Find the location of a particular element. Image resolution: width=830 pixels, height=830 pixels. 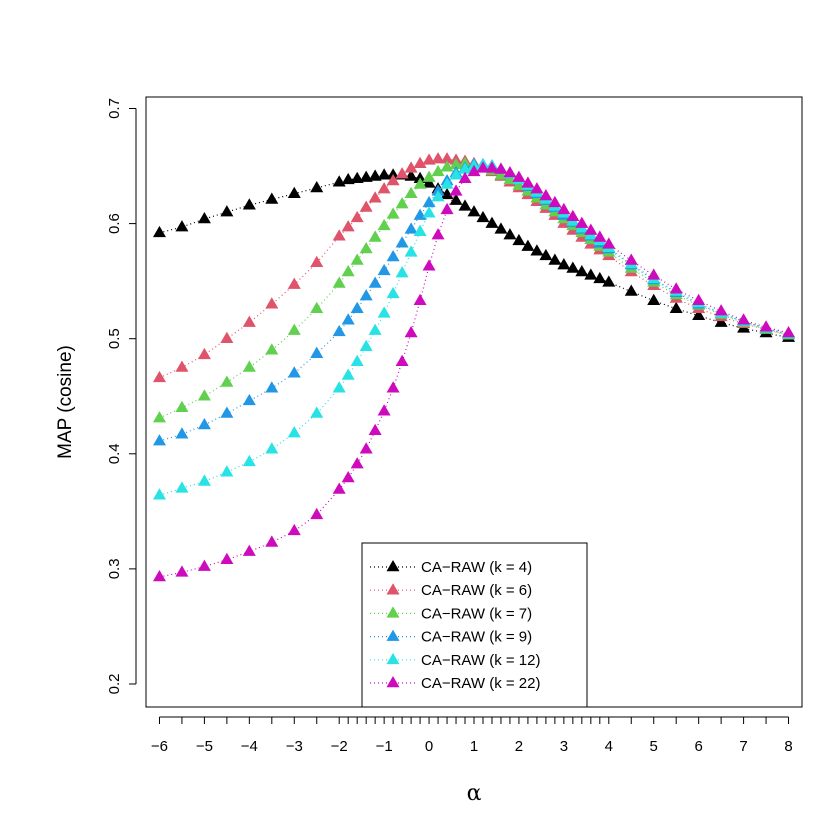

legend-label: CA−RAW (k = 7) is located at coordinates (476, 613).